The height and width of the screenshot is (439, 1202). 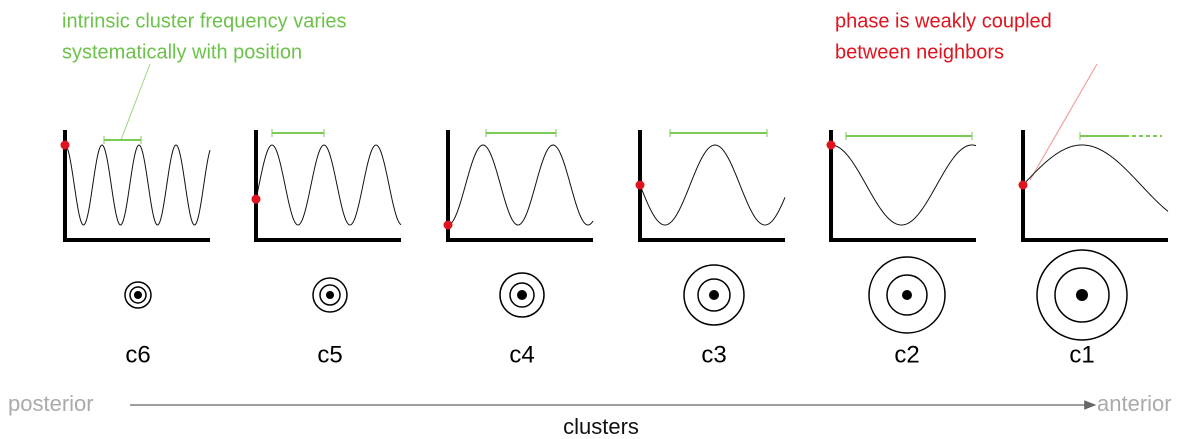 What do you see at coordinates (1134, 403) in the screenshot?
I see `axis-end: anterior` at bounding box center [1134, 403].